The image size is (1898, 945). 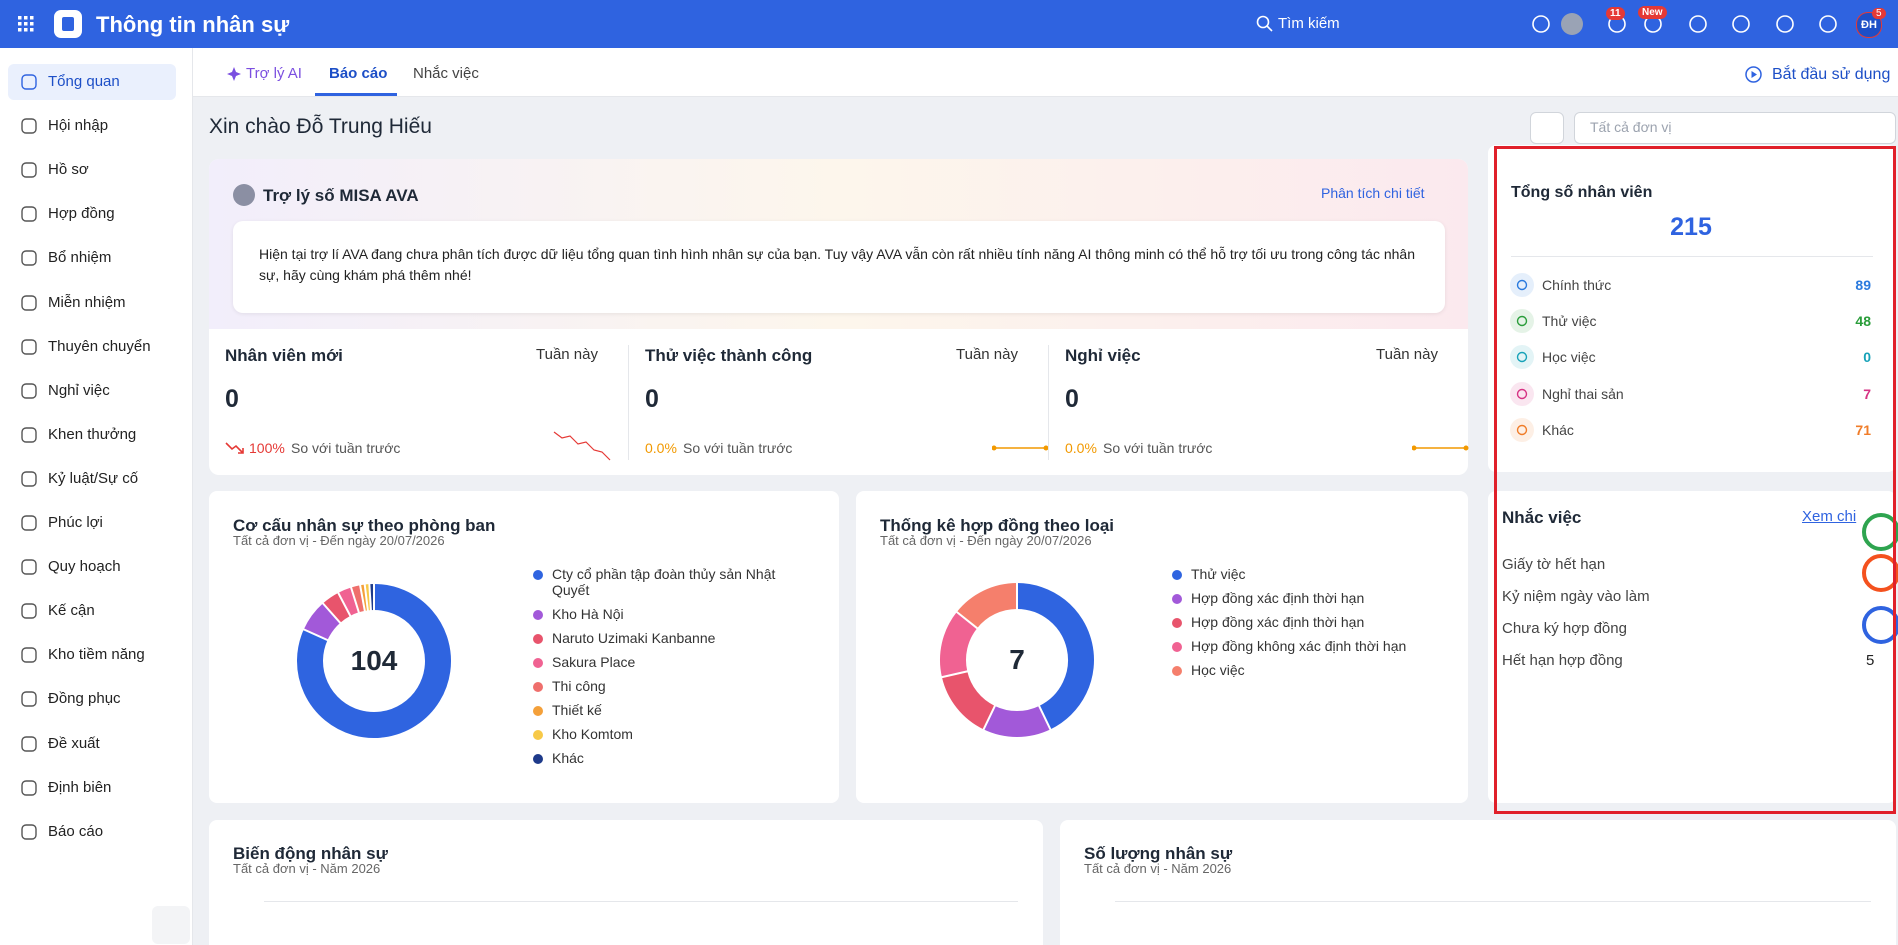 I want to click on refresh-button, so click(x=1547, y=128).